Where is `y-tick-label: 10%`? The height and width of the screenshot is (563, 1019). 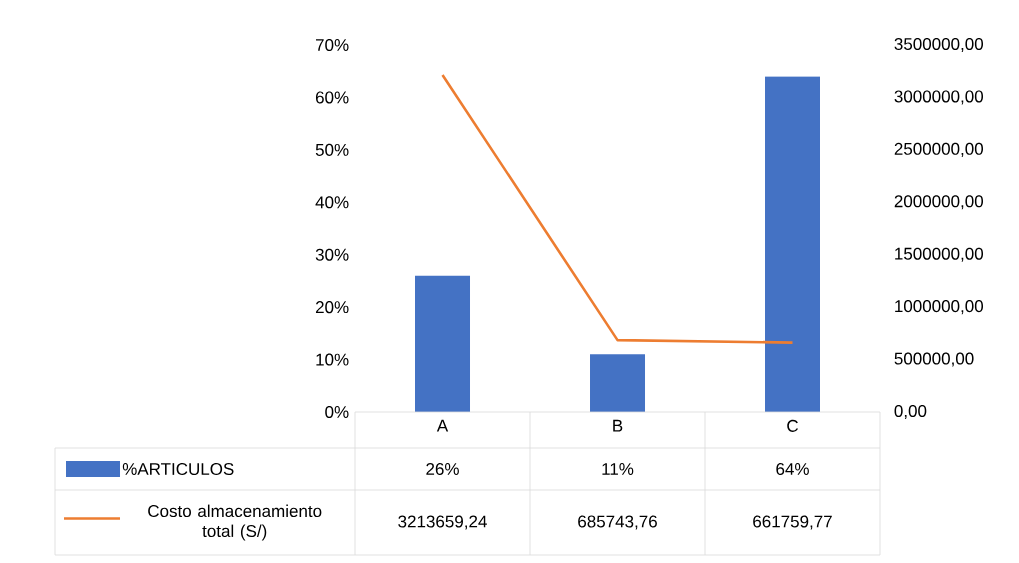
y-tick-label: 10% is located at coordinates (332, 359).